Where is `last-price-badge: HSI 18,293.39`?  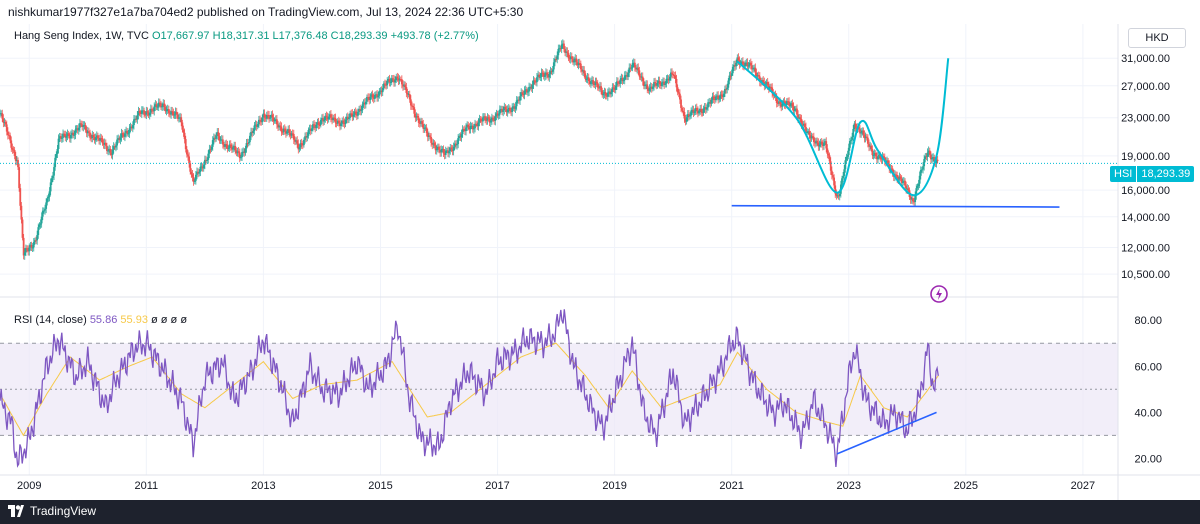 last-price-badge: HSI 18,293.39 is located at coordinates (1152, 174).